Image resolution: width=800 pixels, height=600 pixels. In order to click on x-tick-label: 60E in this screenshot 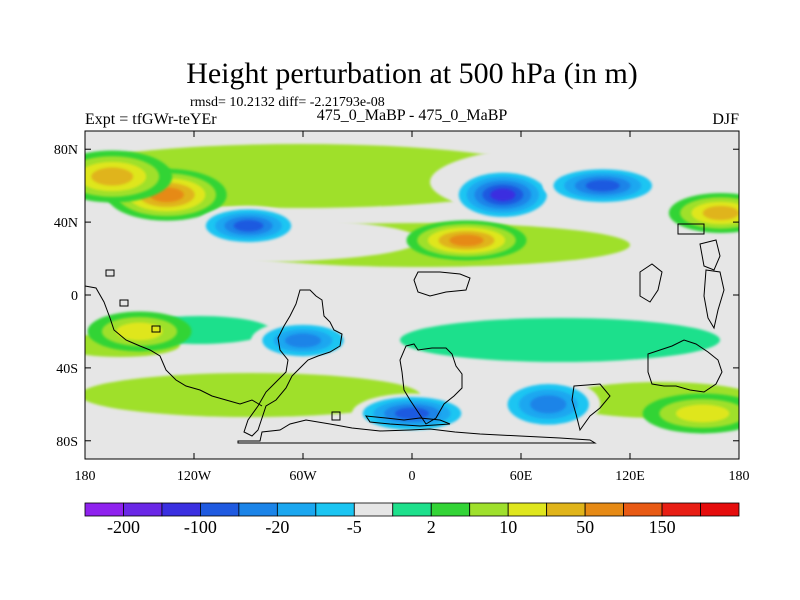, I will do `click(521, 476)`.